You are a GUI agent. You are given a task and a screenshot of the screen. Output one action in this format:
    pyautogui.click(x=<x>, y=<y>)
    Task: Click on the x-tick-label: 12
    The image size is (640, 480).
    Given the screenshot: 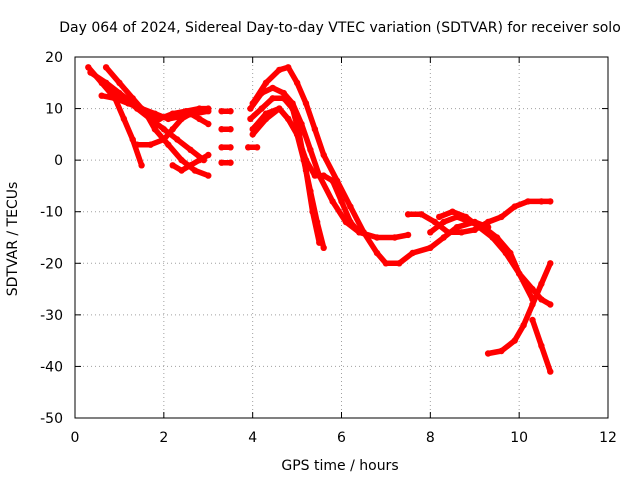 What is the action you would take?
    pyautogui.click(x=608, y=438)
    